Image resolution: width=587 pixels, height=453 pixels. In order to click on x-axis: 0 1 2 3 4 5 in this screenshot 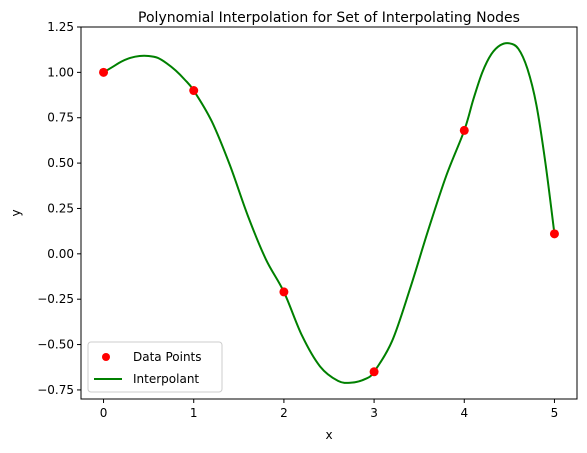, I will do `click(329, 409)`.